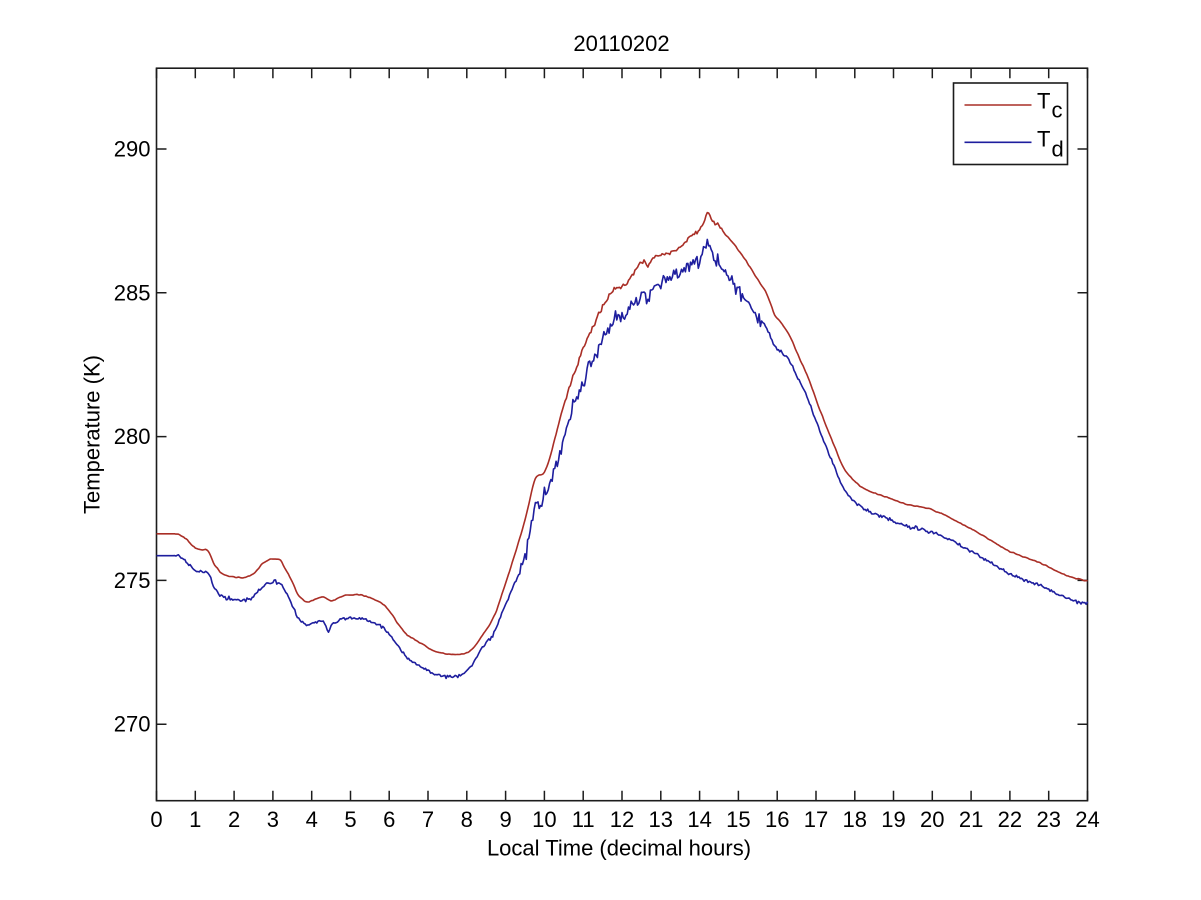 The height and width of the screenshot is (900, 1201). Describe the element at coordinates (132, 436) in the screenshot. I see `svg-text: 280` at that location.